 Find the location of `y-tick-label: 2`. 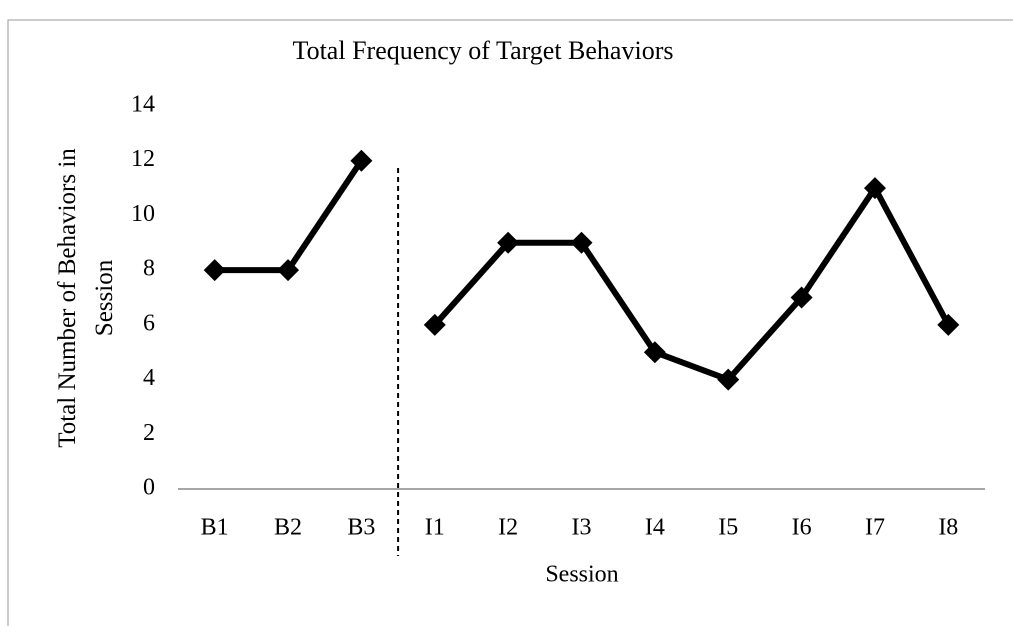

y-tick-label: 2 is located at coordinates (149, 433).